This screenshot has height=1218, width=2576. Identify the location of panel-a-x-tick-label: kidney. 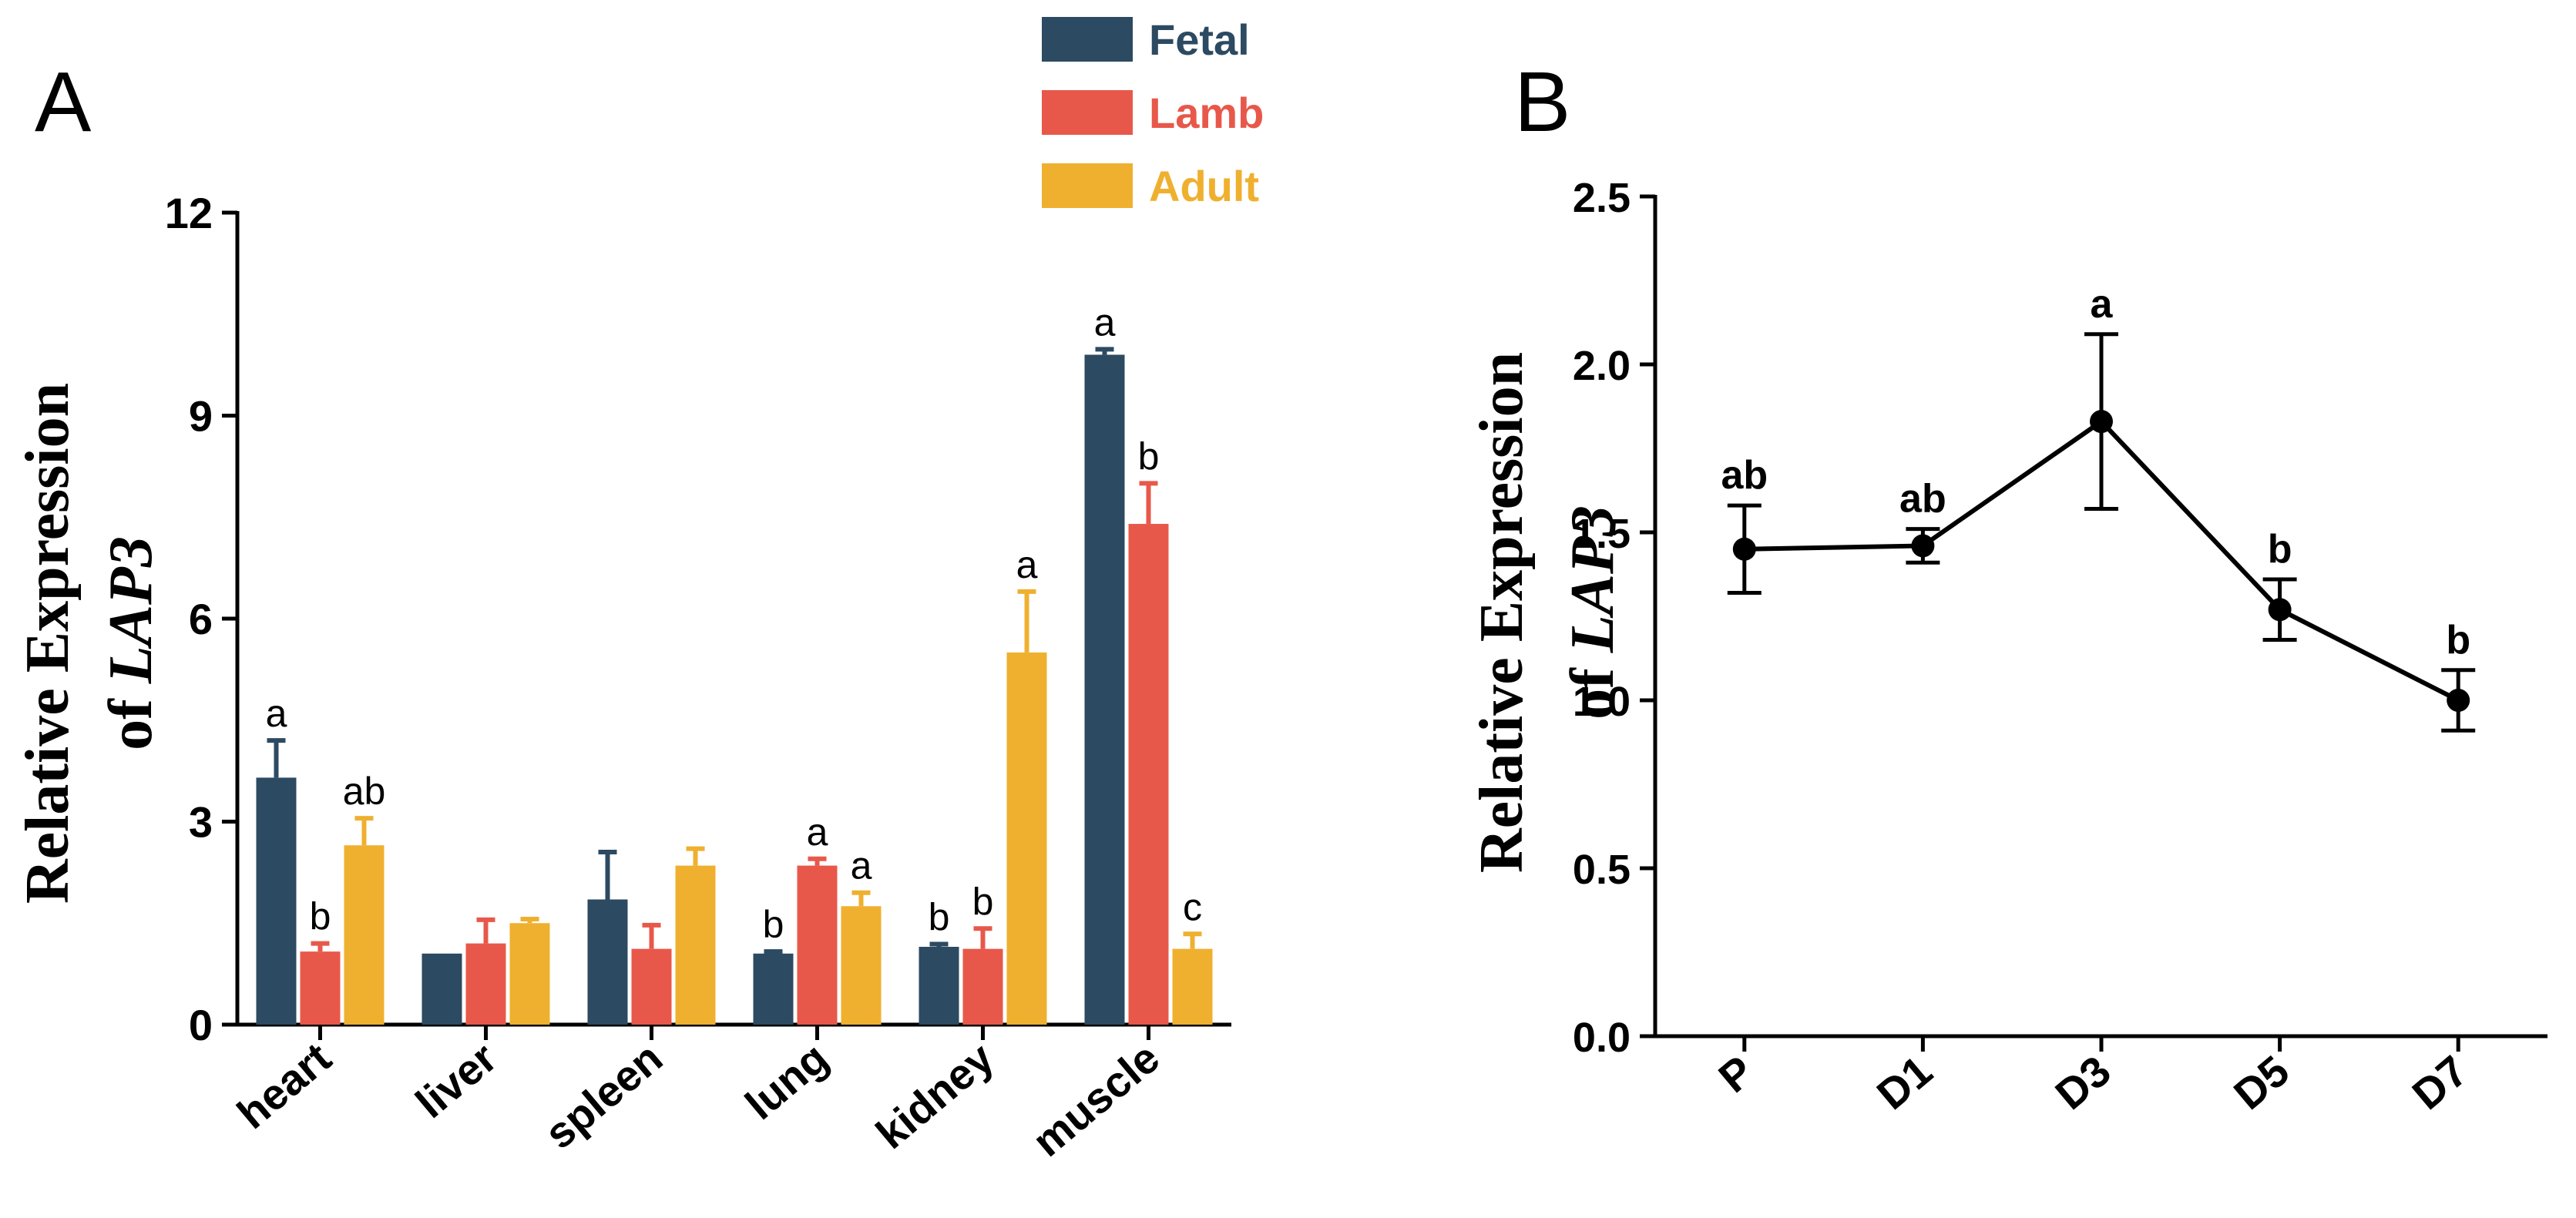
(935, 1095).